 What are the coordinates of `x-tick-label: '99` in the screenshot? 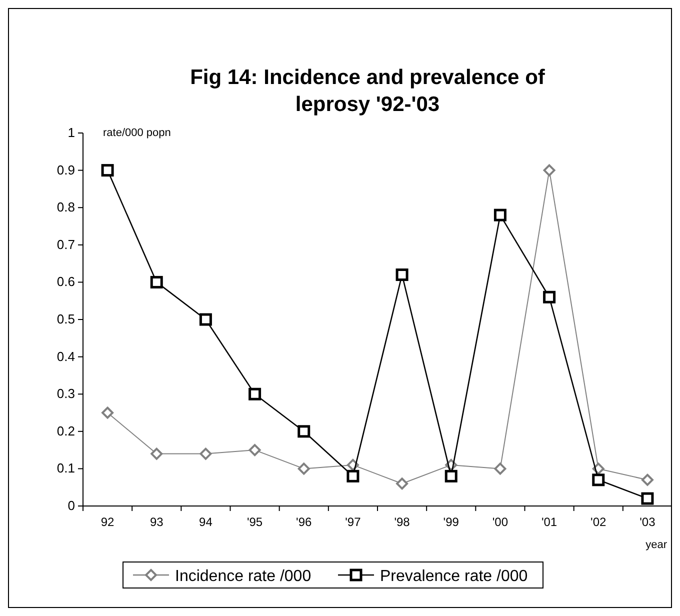 It's located at (451, 522).